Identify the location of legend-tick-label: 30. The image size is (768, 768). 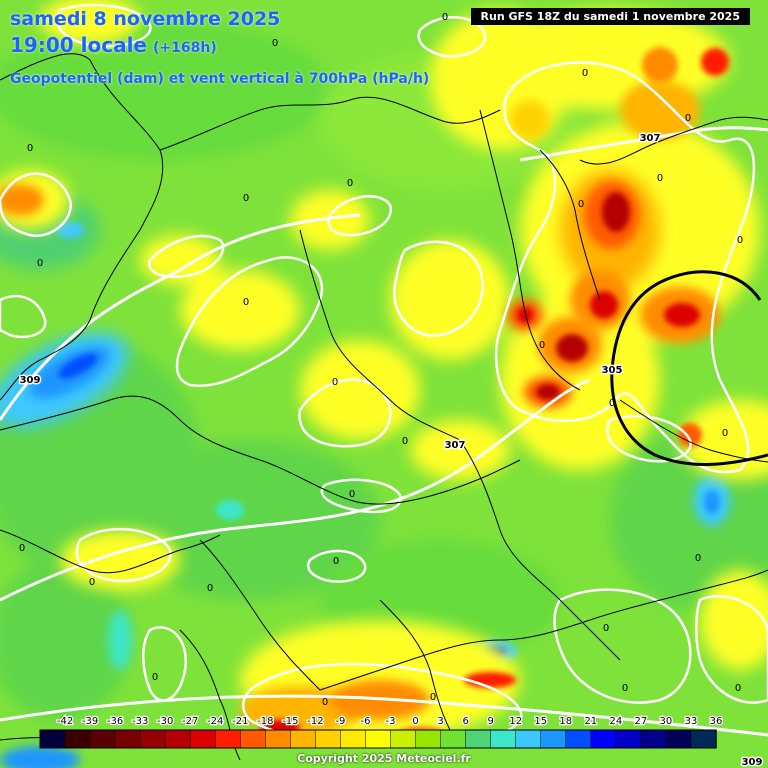
(666, 721).